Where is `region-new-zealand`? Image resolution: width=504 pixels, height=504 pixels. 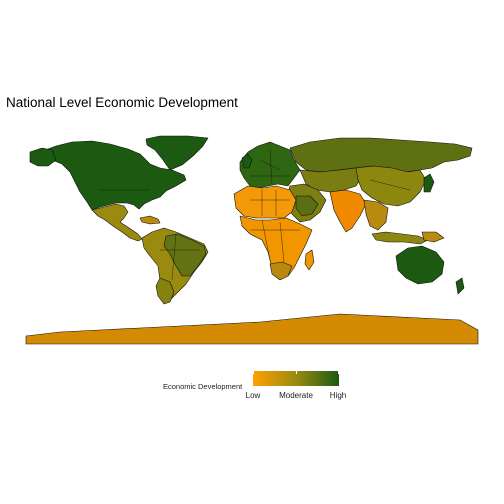
region-new-zealand is located at coordinates (460, 286).